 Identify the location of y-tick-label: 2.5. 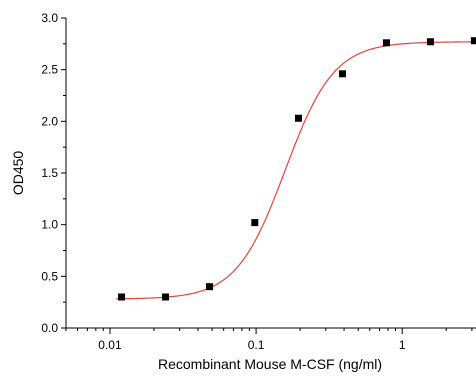
(49, 70).